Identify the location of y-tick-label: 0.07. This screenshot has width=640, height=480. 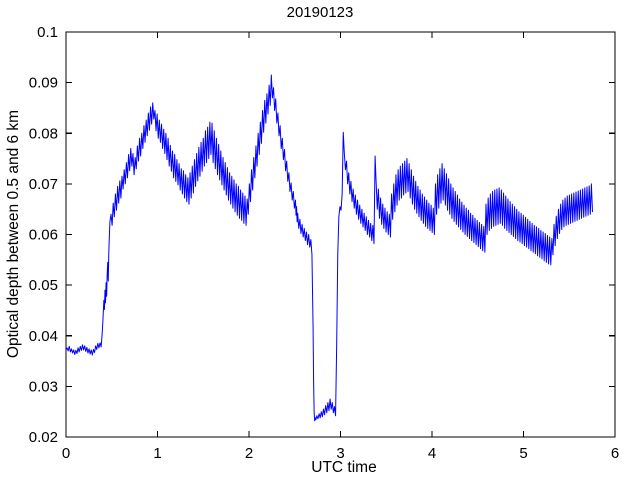
(43, 184).